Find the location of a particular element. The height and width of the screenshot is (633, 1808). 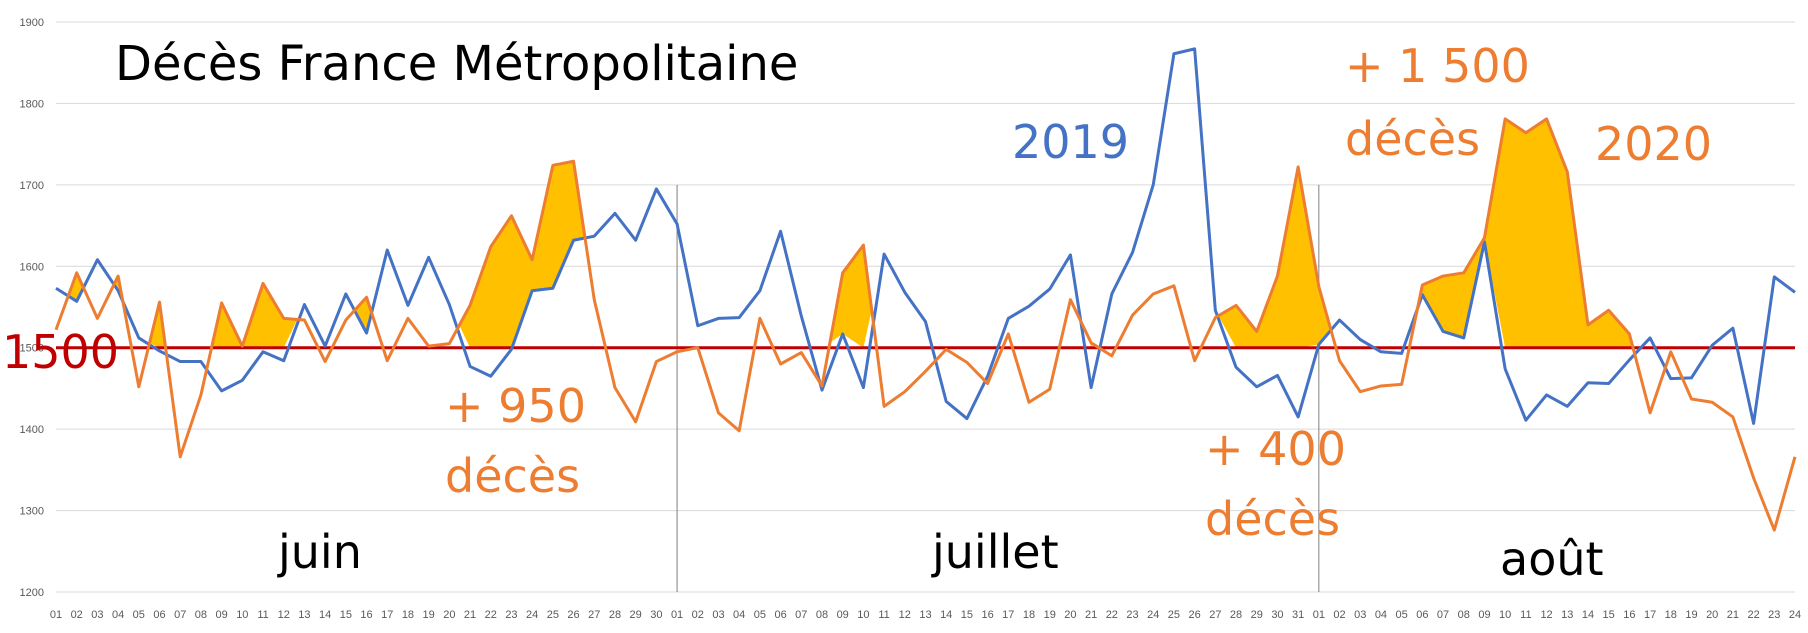

annotation-950-line2: décès is located at coordinates (512, 476).